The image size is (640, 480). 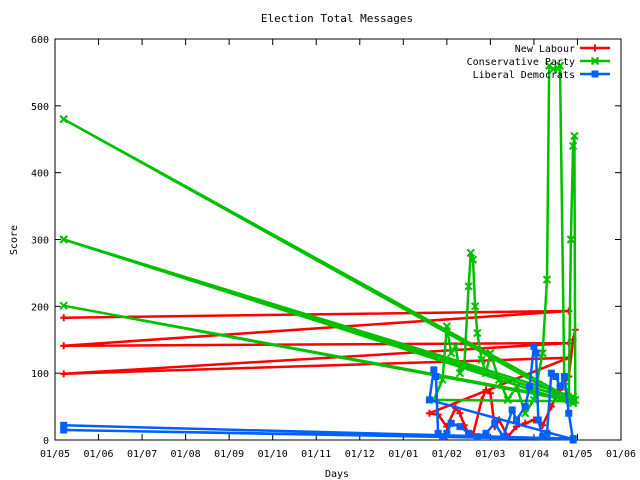 I want to click on y-tick-label: 300, so click(x=40, y=241).